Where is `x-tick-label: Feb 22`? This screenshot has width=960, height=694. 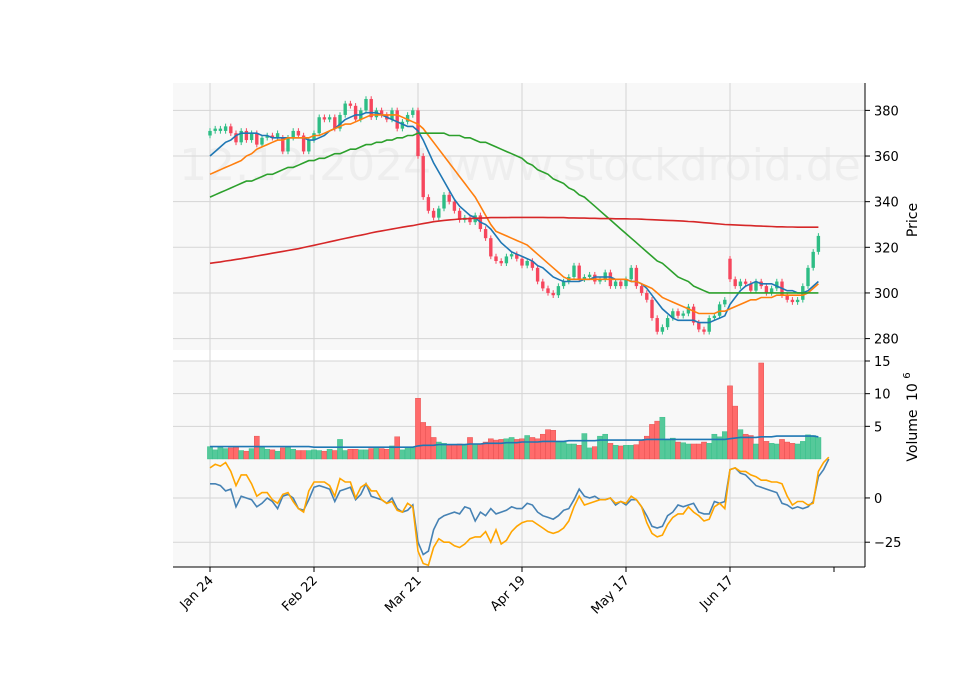 x-tick-label: Feb 22 is located at coordinates (300, 594).